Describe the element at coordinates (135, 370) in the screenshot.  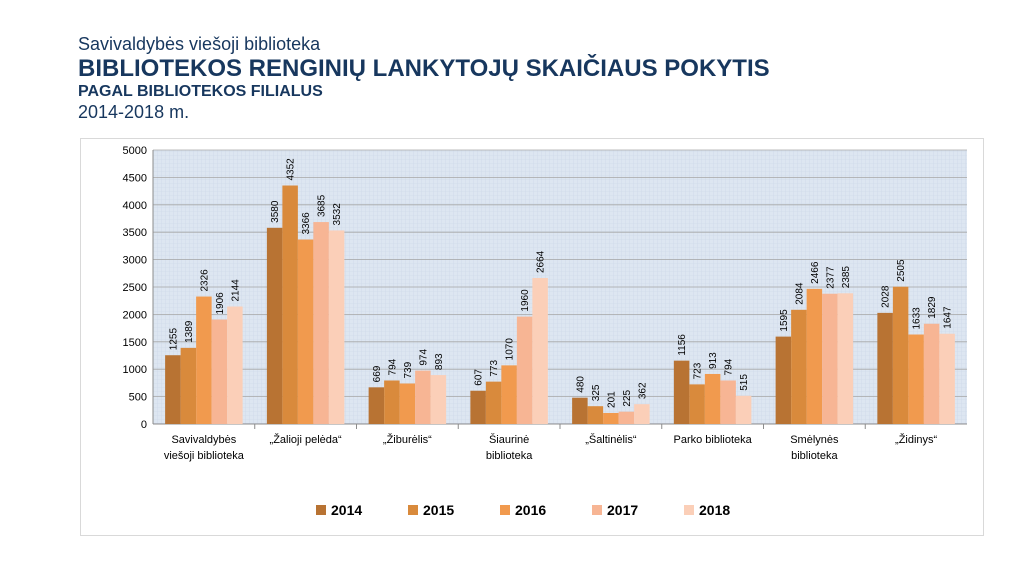
I see `y-tick-label: 1000` at that location.